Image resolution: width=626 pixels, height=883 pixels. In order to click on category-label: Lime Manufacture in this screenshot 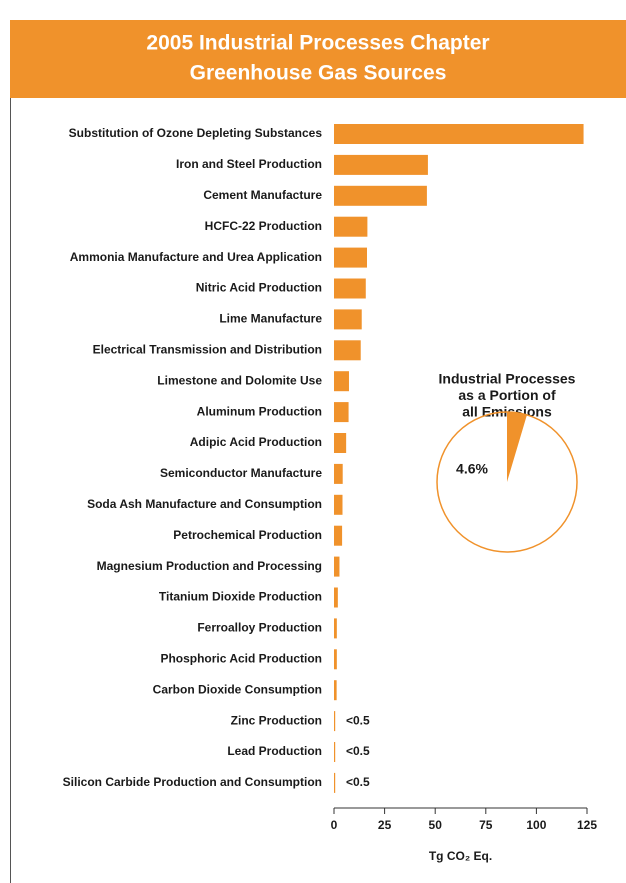, I will do `click(270, 319)`.